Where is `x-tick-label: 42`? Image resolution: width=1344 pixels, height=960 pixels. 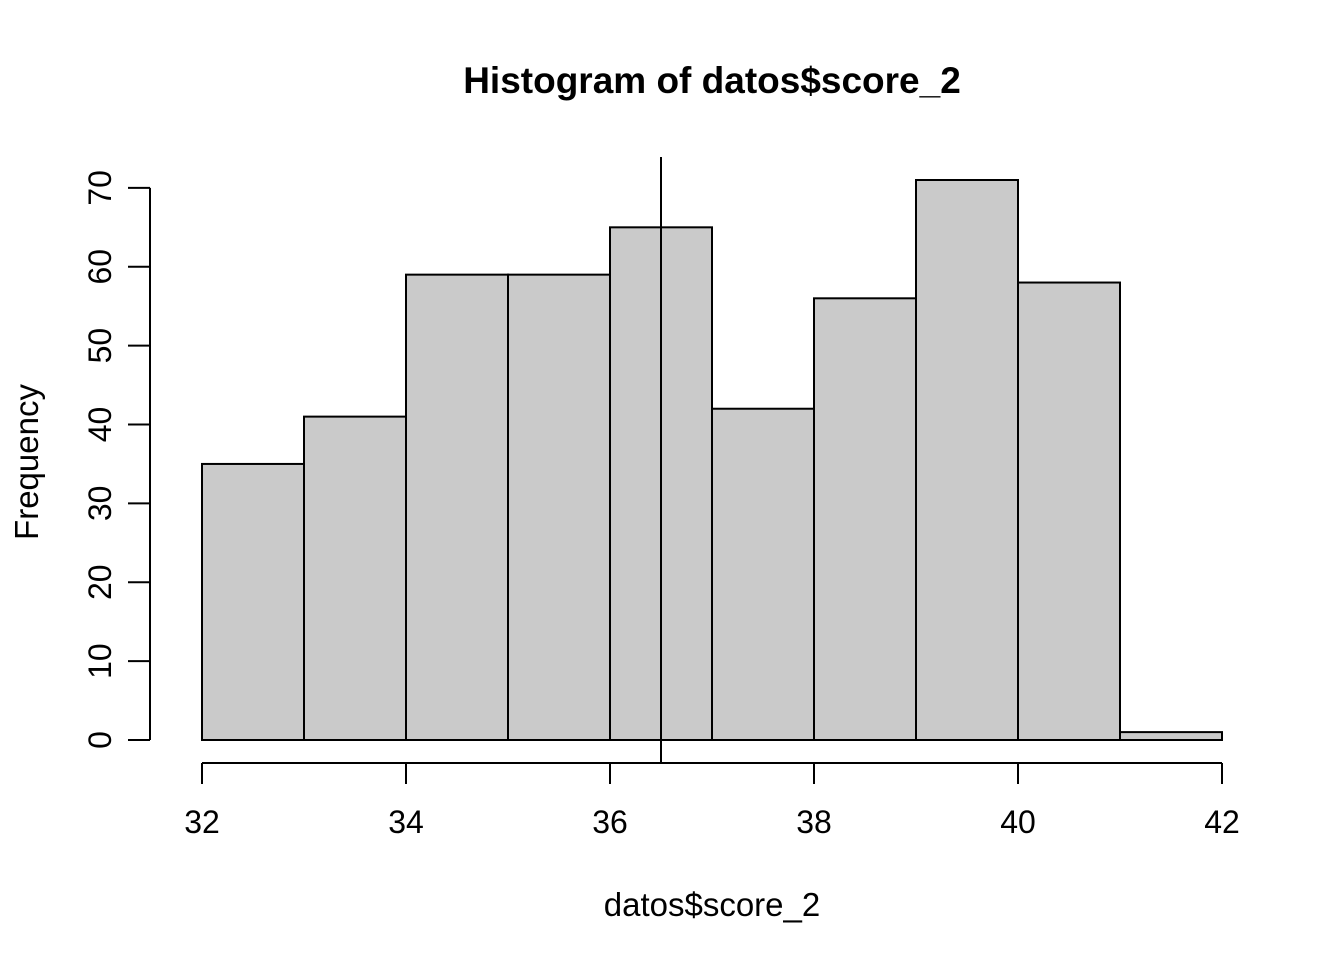 x-tick-label: 42 is located at coordinates (1222, 822).